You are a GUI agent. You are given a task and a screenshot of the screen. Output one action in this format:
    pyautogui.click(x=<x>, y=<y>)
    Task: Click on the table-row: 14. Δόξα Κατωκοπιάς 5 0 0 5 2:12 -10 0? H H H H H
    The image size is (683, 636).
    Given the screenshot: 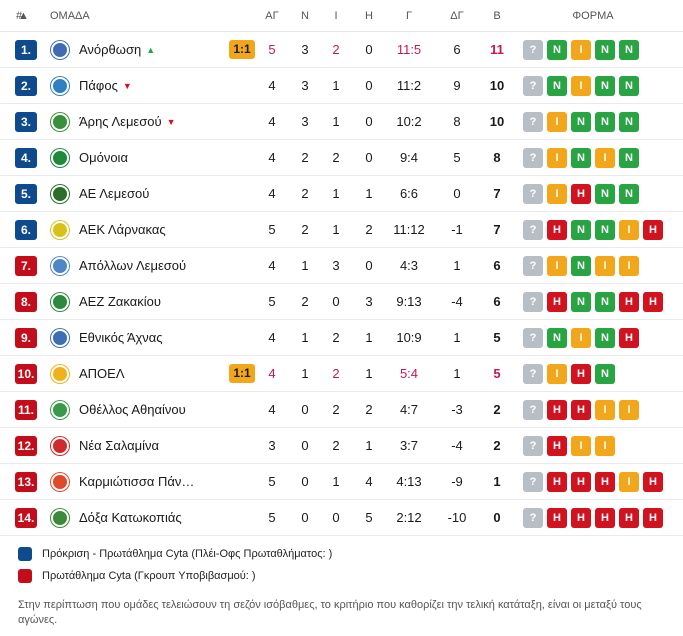 What is the action you would take?
    pyautogui.click(x=341, y=518)
    